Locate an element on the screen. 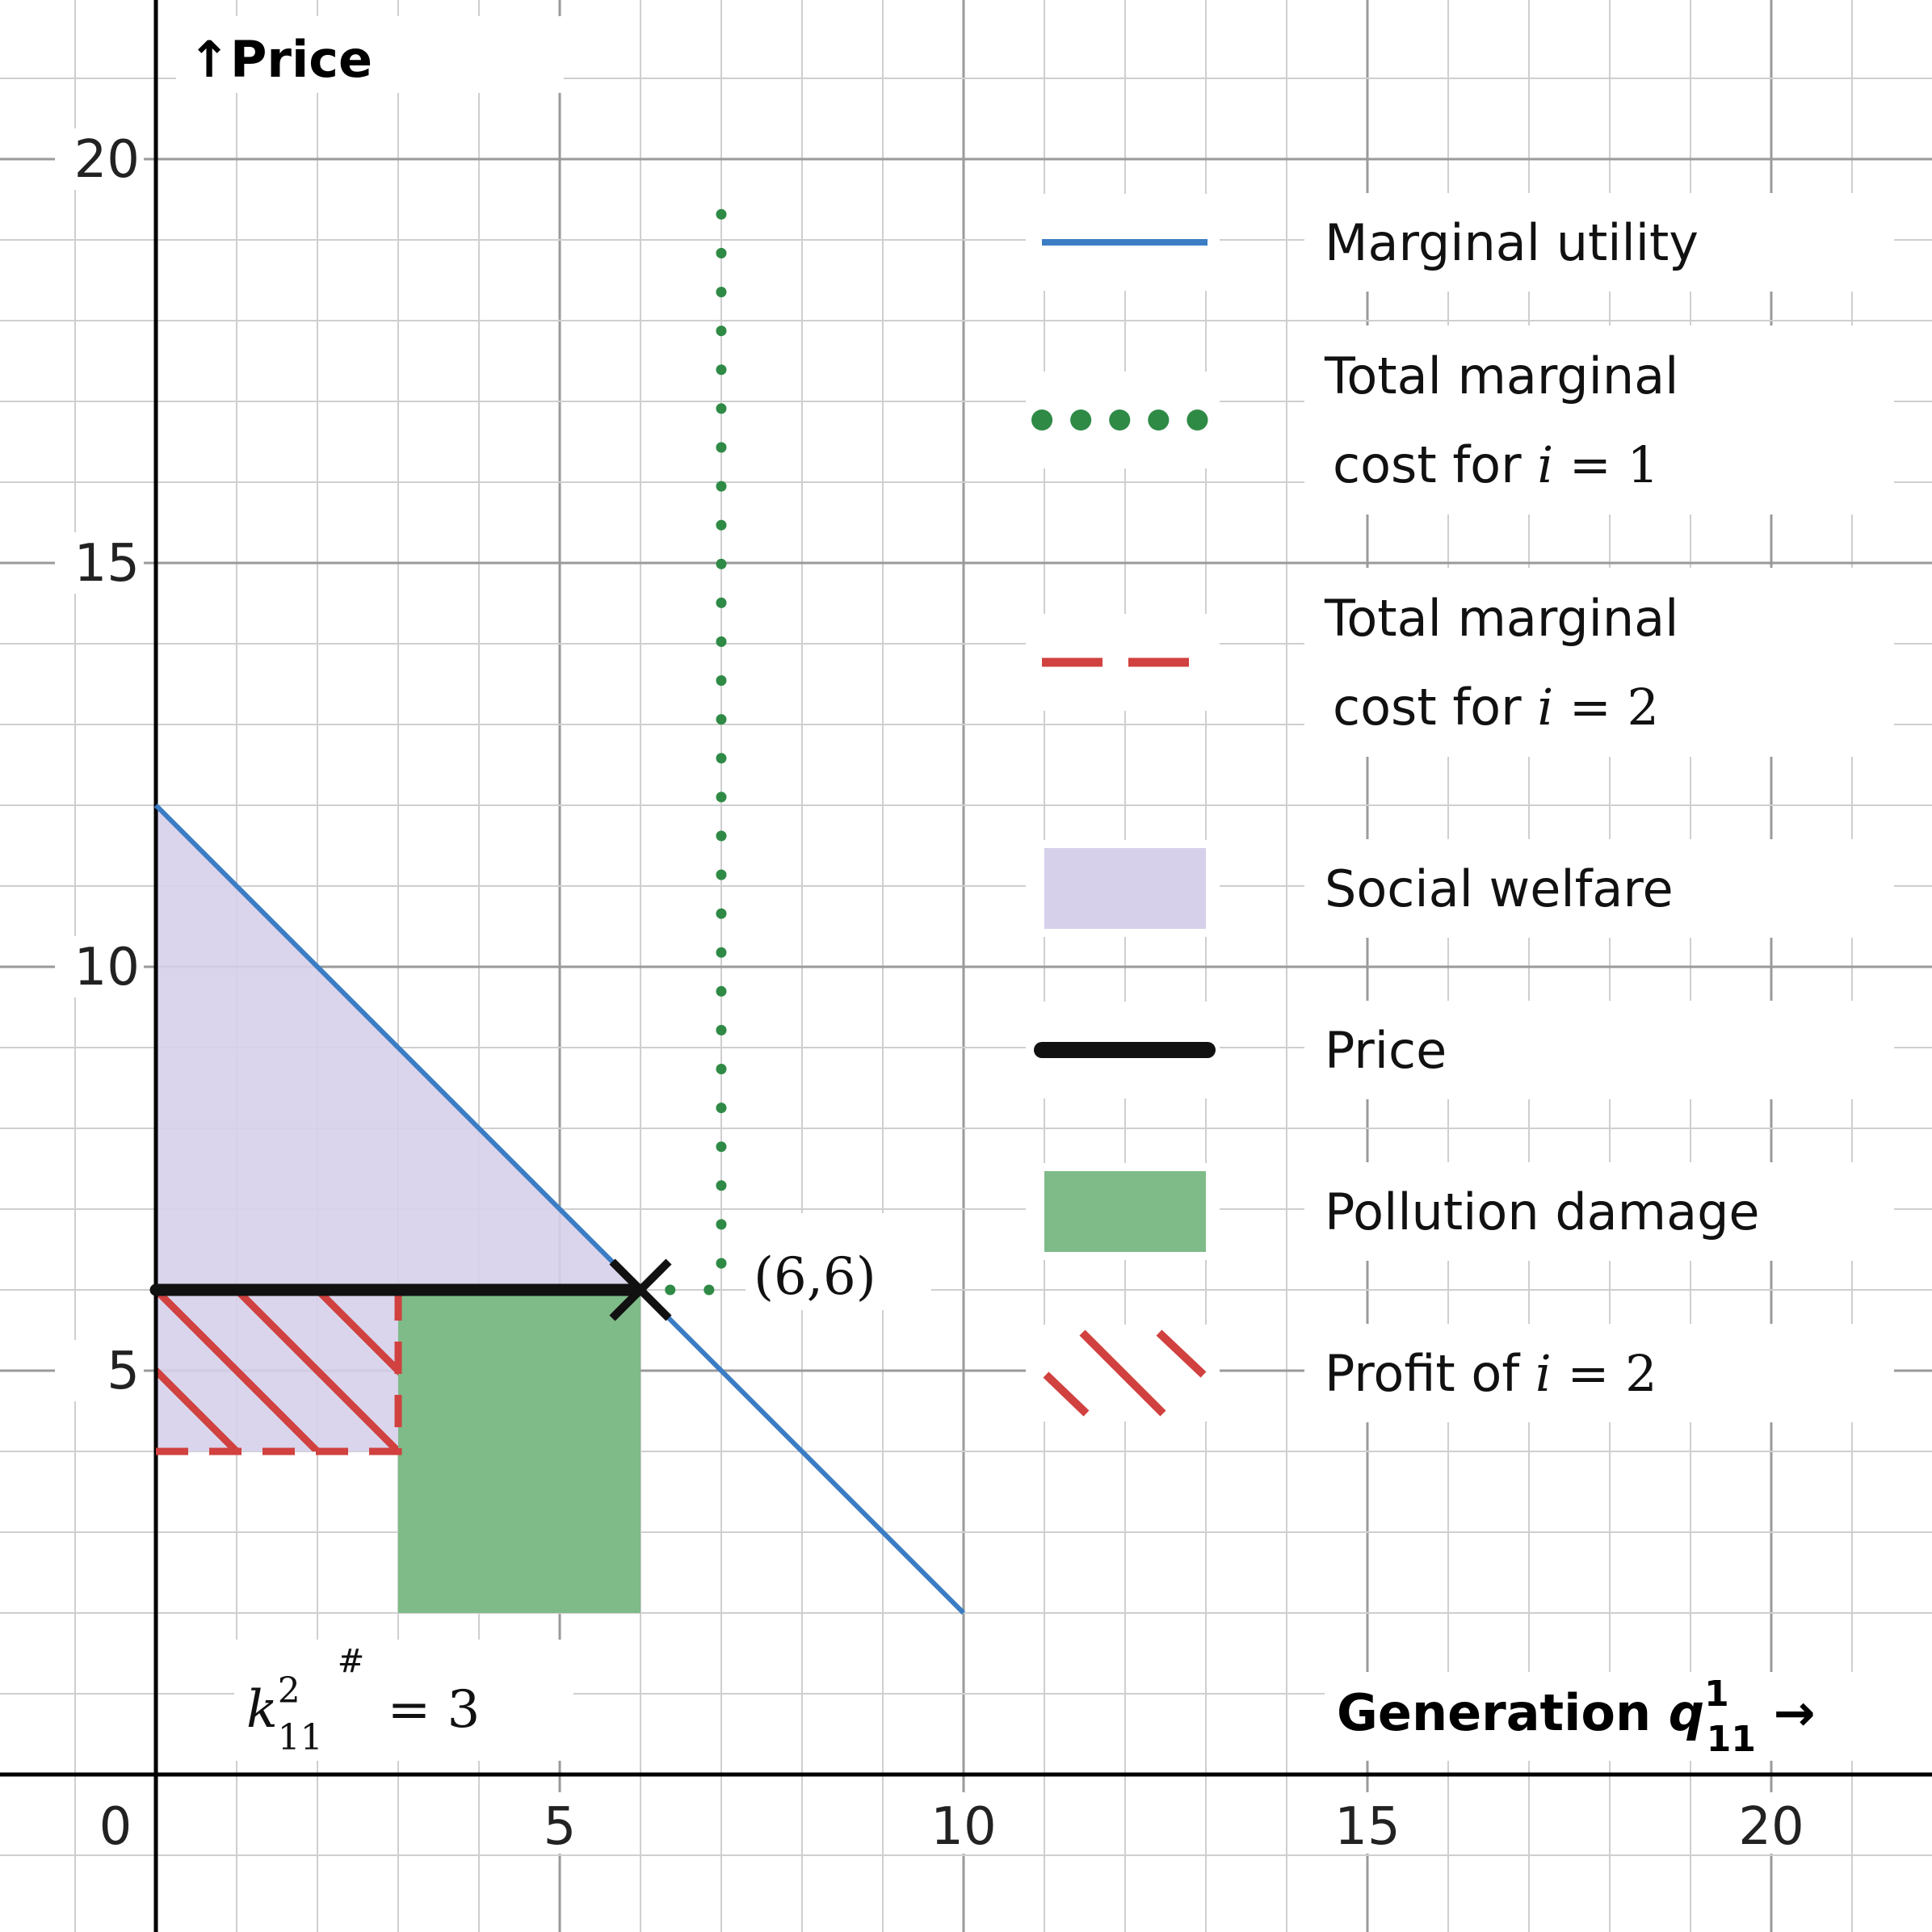  profit-area is located at coordinates (277, 1370).